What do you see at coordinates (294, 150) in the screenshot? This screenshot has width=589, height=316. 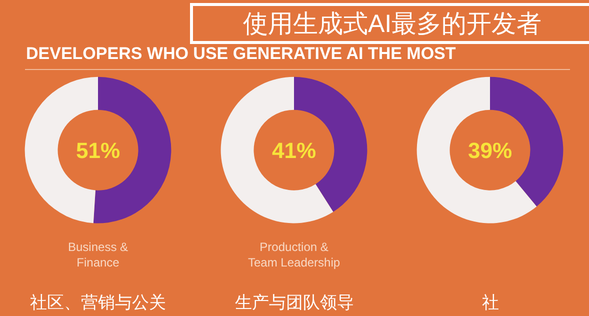 I see `text: 41%` at bounding box center [294, 150].